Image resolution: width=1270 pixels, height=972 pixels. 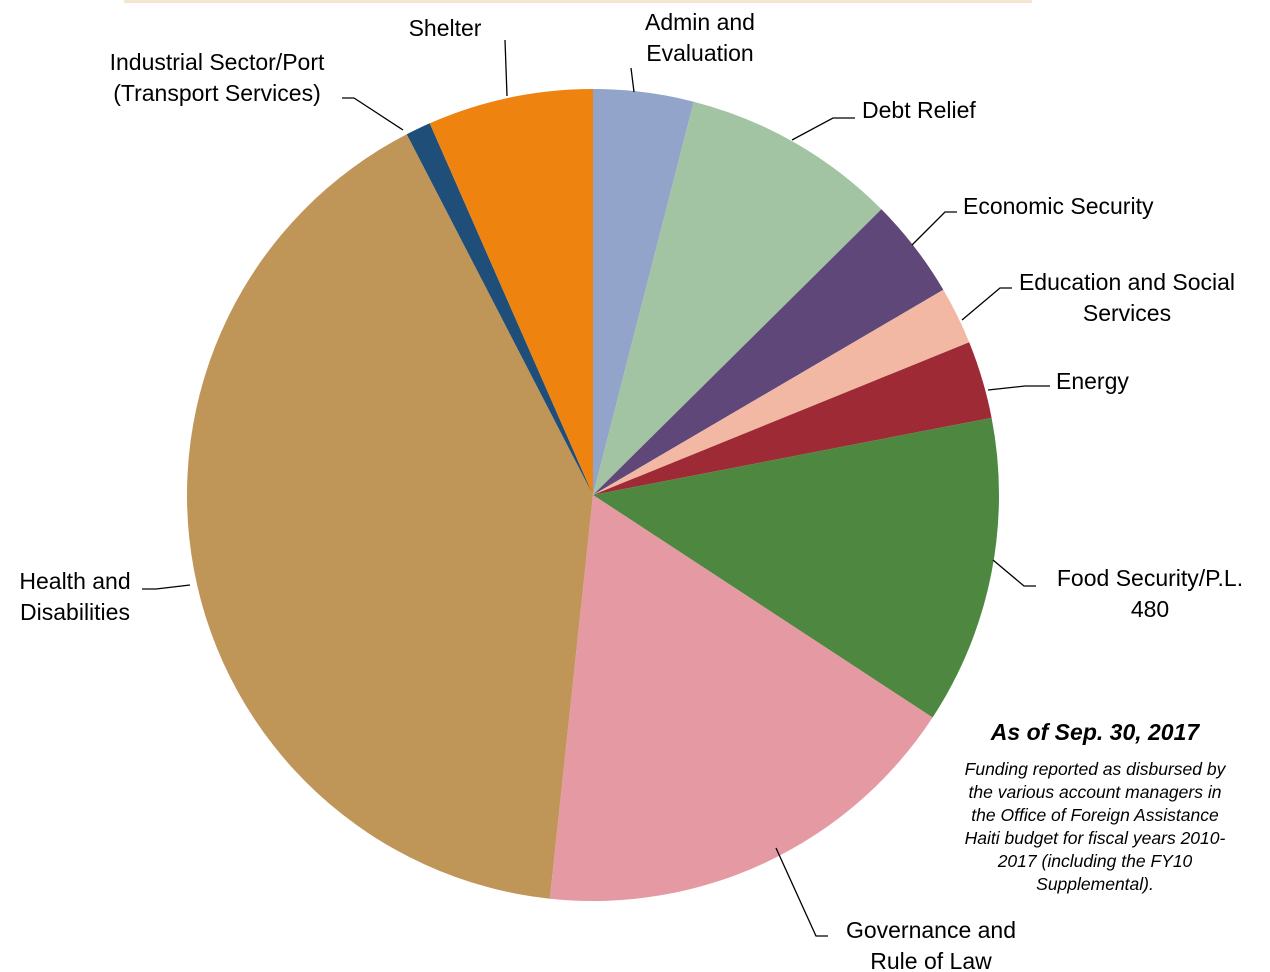 What do you see at coordinates (699, 53) in the screenshot?
I see `slice-label-line: Evaluation` at bounding box center [699, 53].